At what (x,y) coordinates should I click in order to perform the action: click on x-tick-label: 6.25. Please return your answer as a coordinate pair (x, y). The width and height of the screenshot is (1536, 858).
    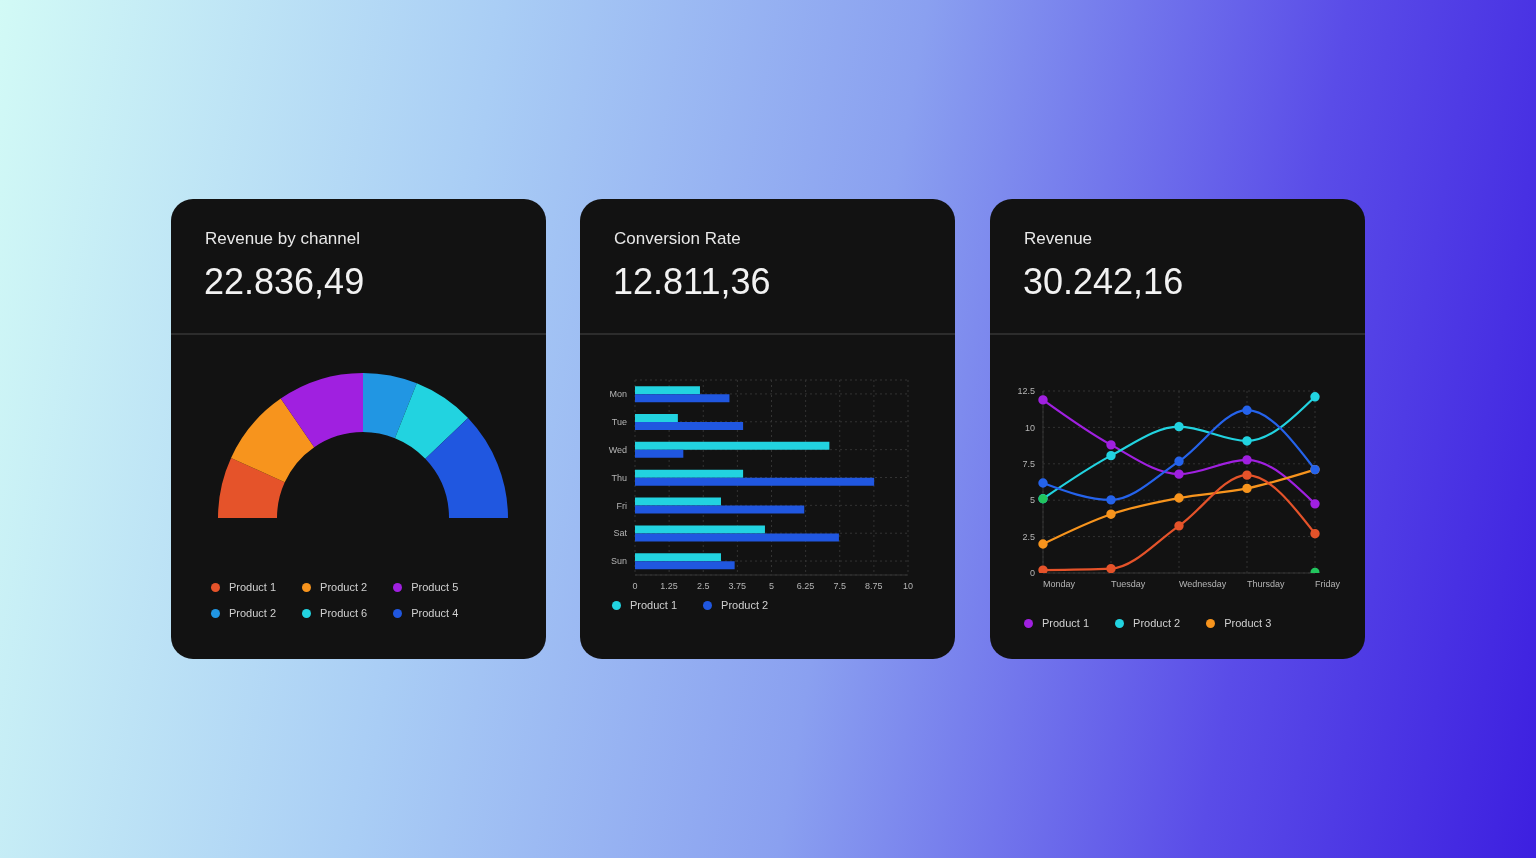
    Looking at the image, I should click on (805, 586).